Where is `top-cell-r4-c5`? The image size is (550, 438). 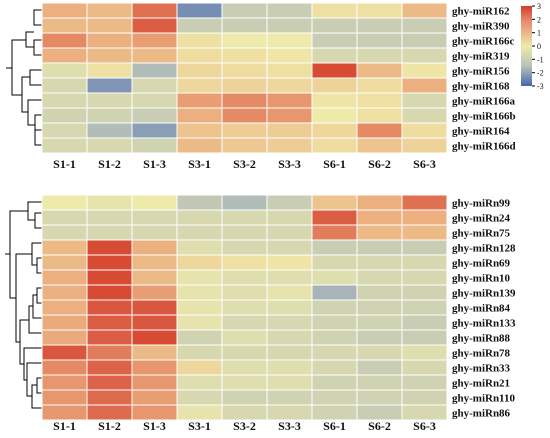
top-cell-r4-c5 is located at coordinates (289, 70).